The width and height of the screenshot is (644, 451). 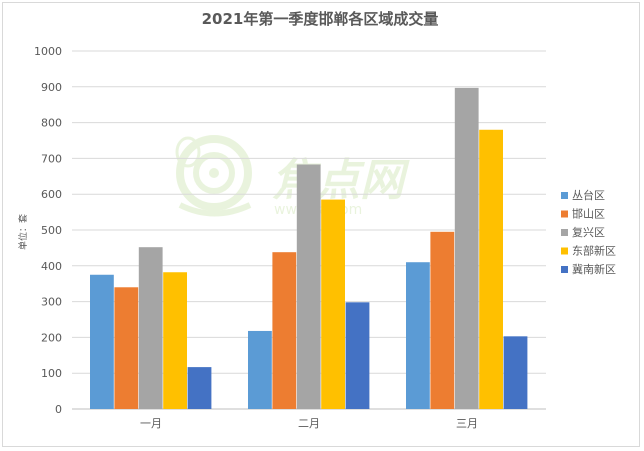 What do you see at coordinates (594, 251) in the screenshot?
I see `legend-label: 东部新区` at bounding box center [594, 251].